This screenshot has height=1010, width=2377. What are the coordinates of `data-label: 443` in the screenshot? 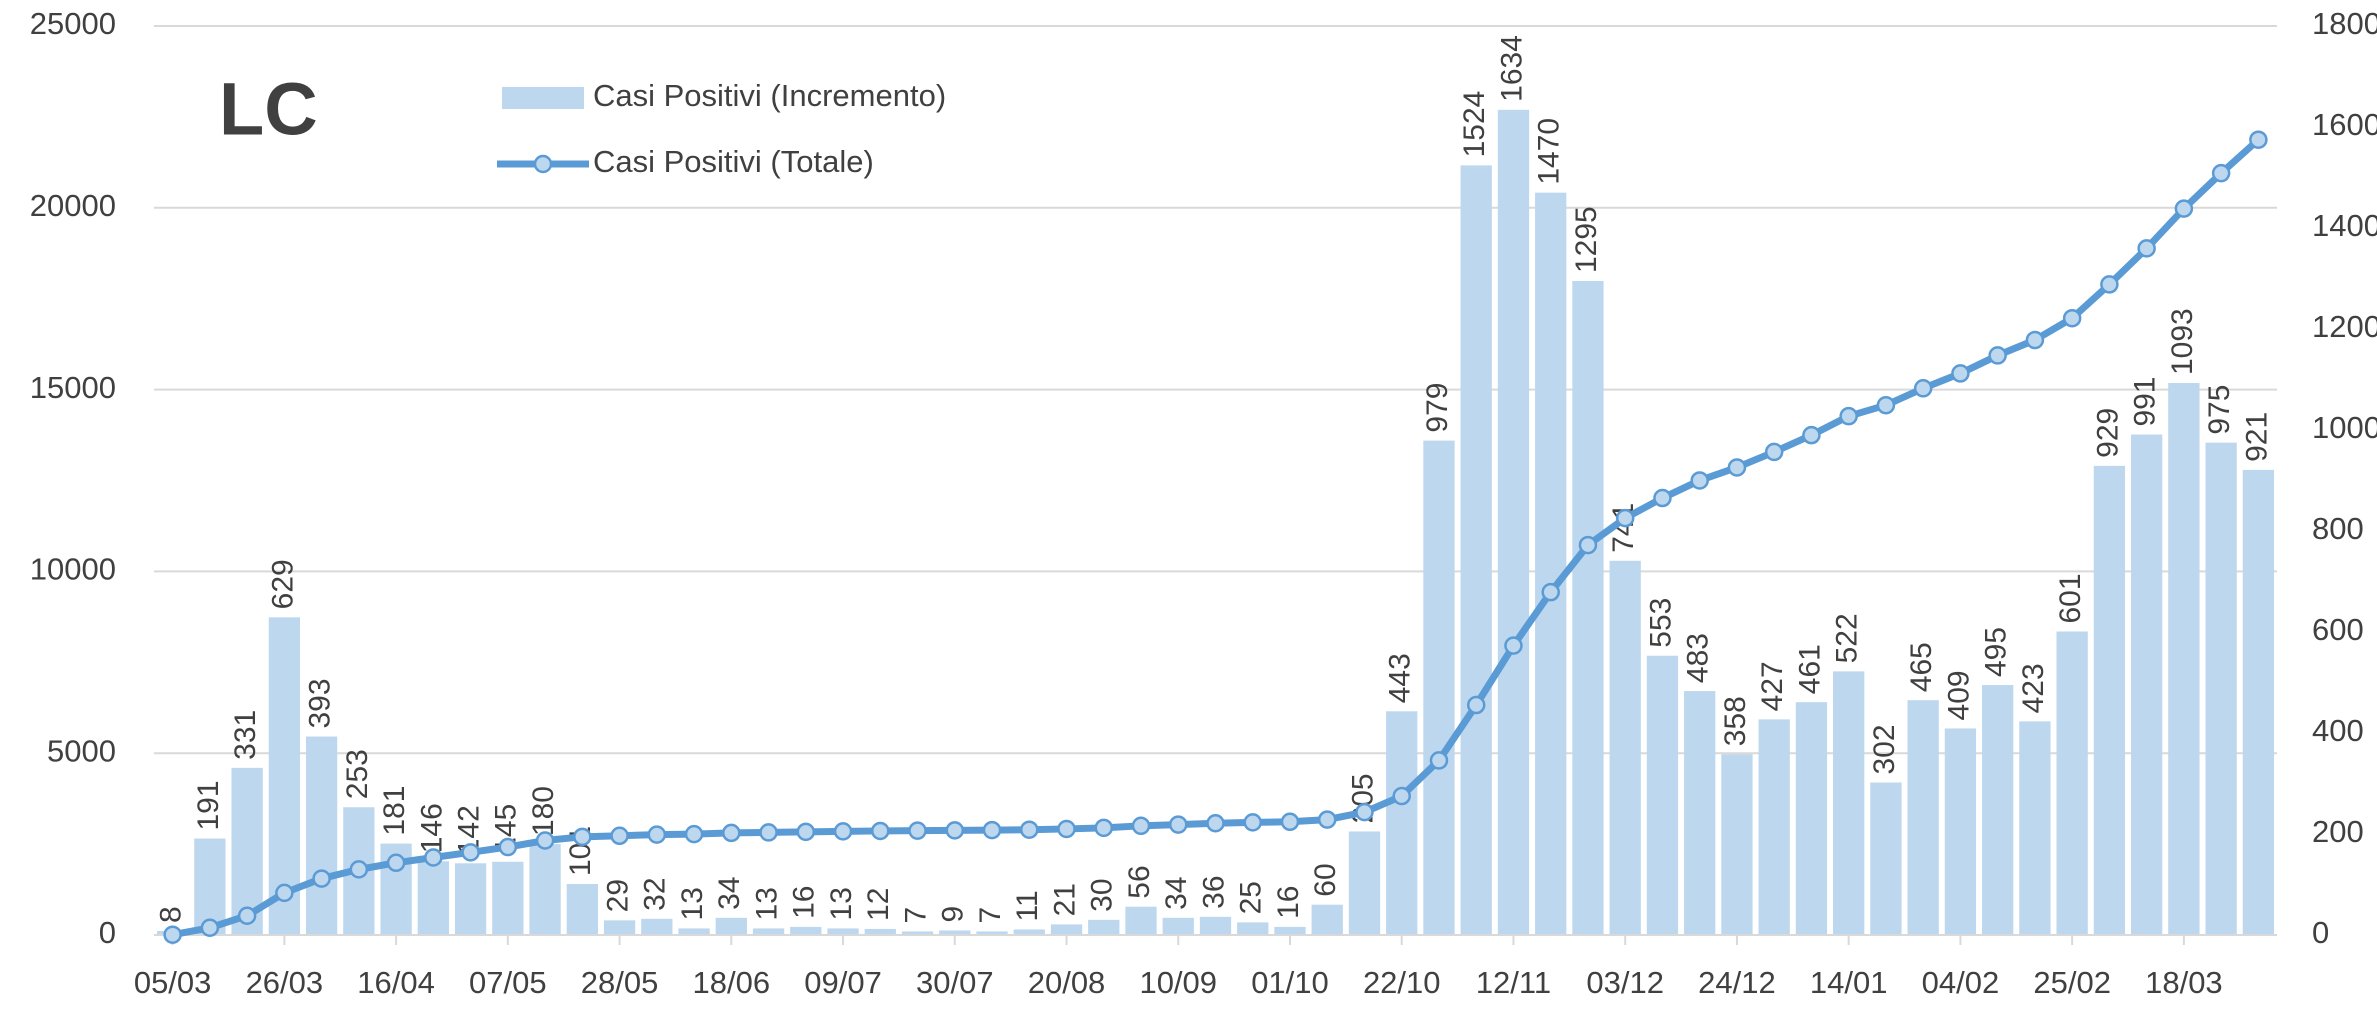 It's located at (1400, 678).